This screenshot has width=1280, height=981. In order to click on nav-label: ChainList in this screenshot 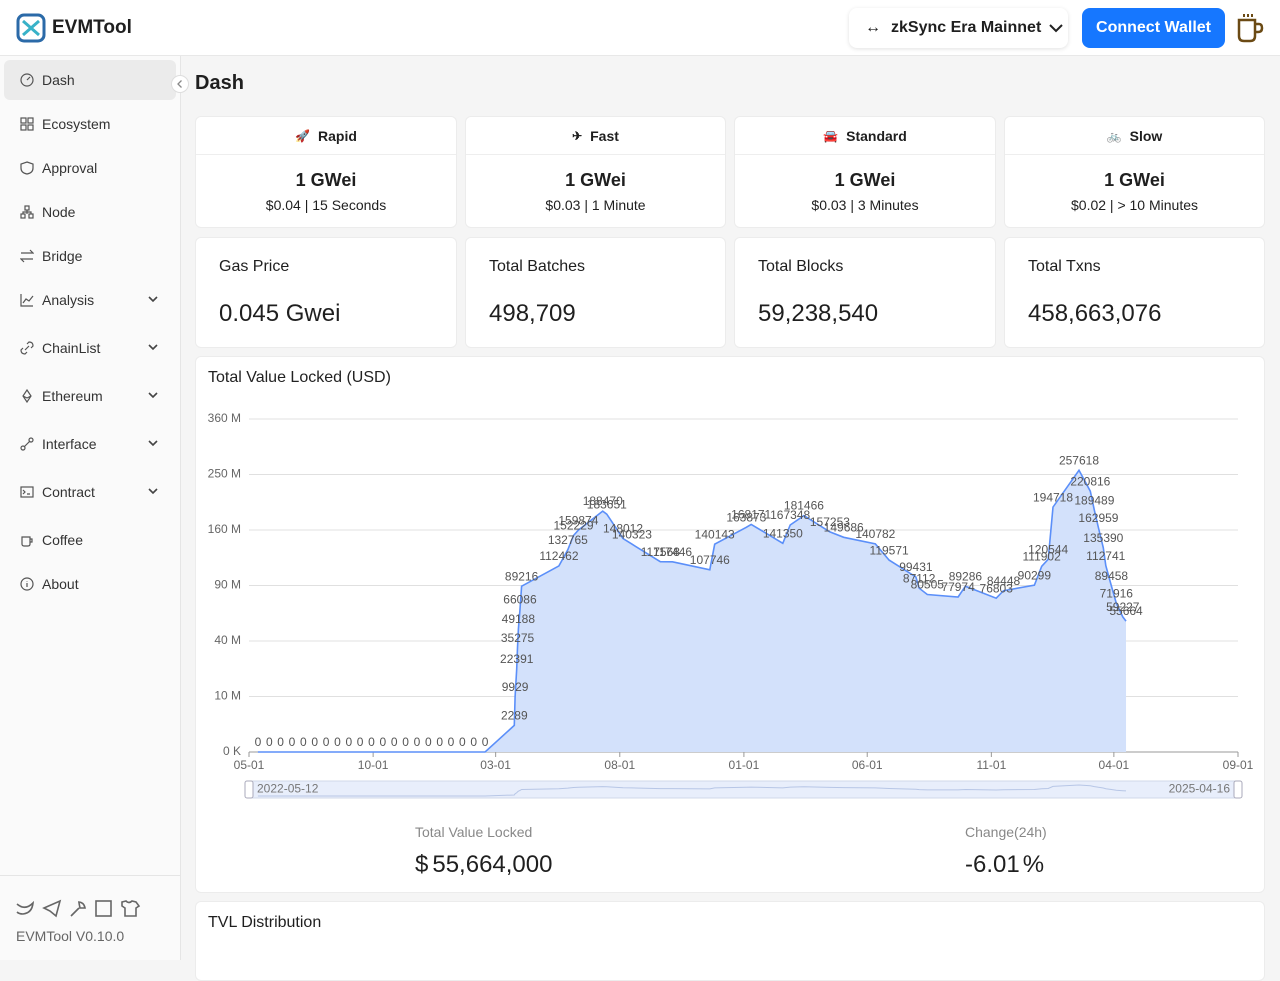, I will do `click(71, 348)`.